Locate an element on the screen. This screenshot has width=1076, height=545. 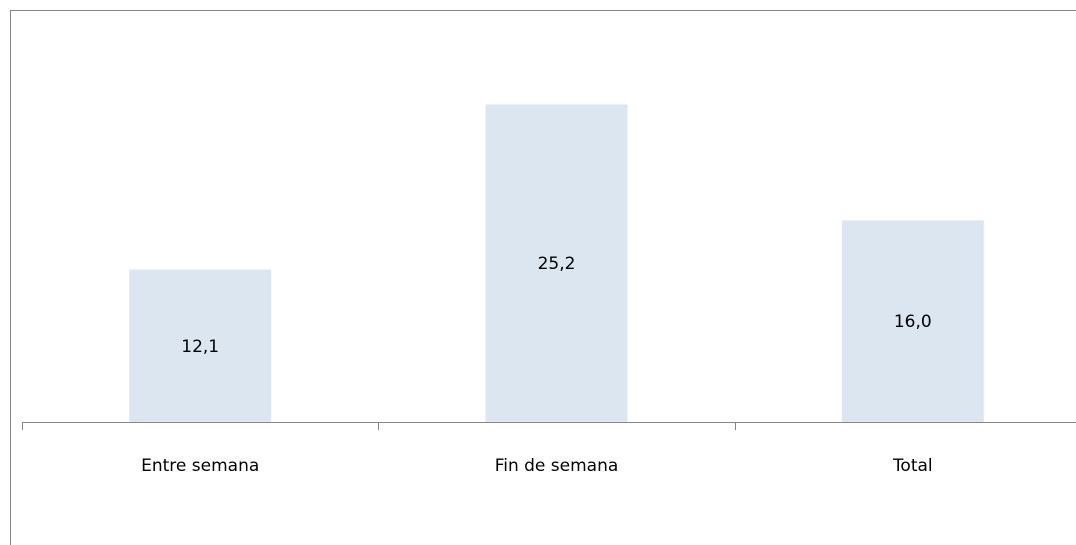
x-axis is located at coordinates (549, 426).